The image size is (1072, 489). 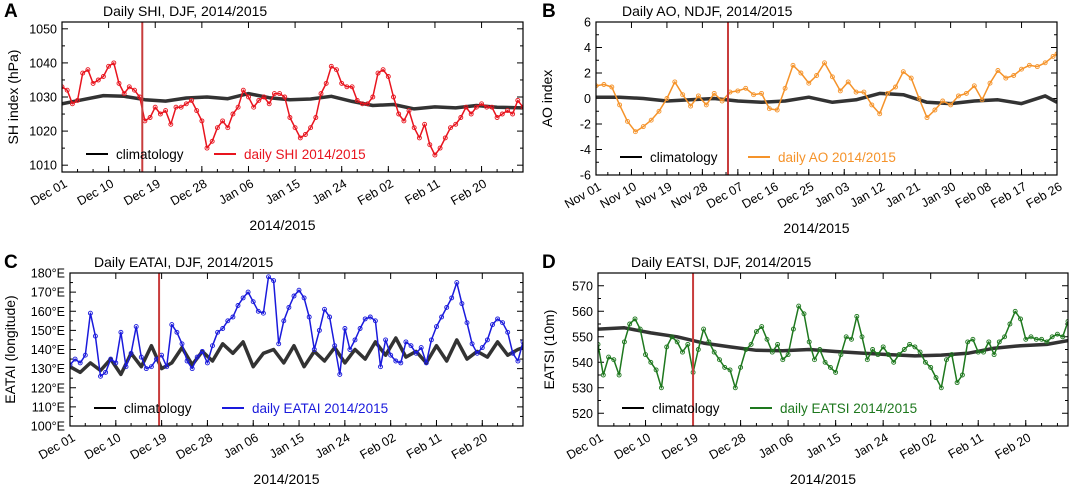 I want to click on panel-a-legend-climatology-label: climatology, so click(x=150, y=154).